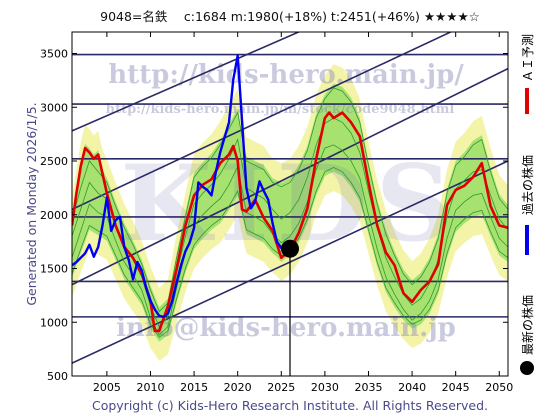  Describe the element at coordinates (54, 107) in the screenshot. I see `y-tick-label: 3000` at that location.